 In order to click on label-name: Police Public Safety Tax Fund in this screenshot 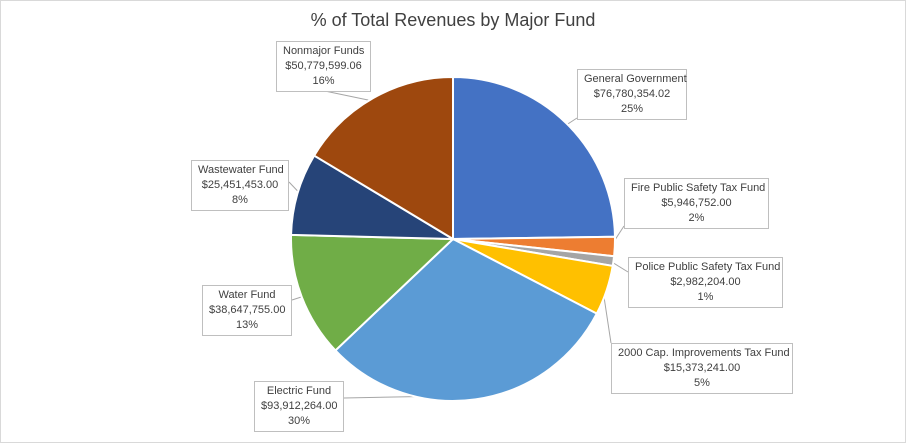, I will do `click(708, 267)`.